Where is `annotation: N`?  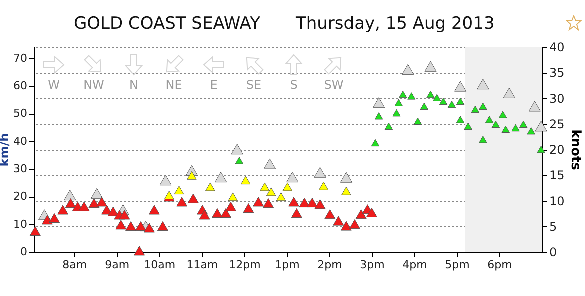
annotation: N is located at coordinates (134, 85).